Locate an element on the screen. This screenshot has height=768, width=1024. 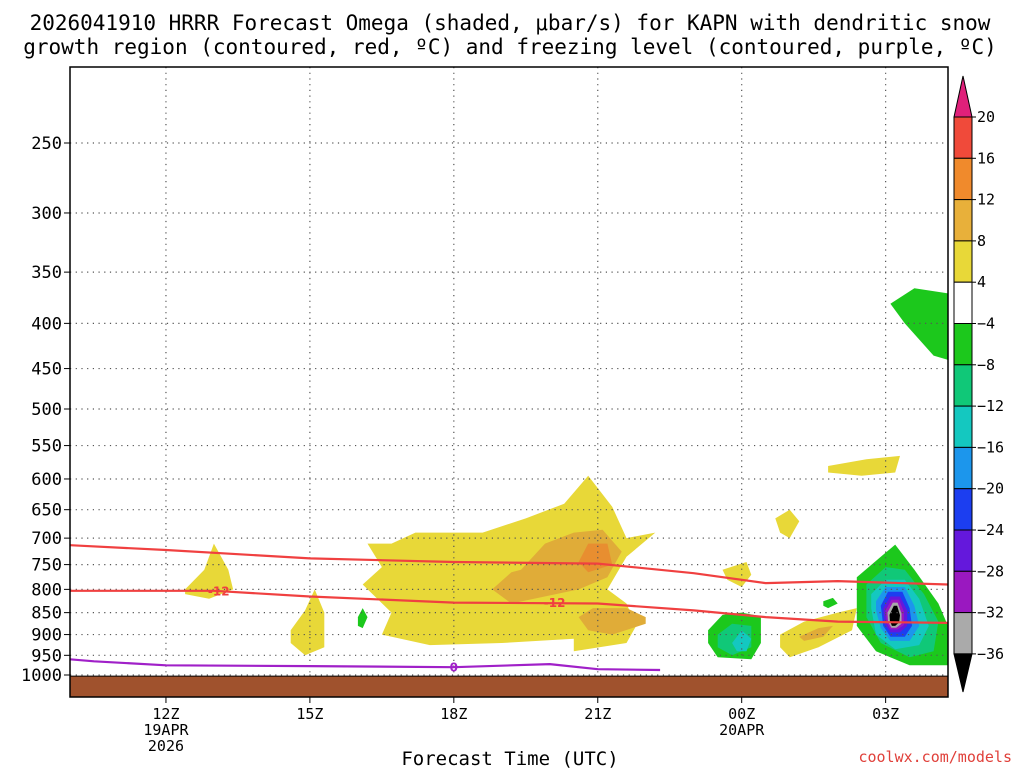
contour-layer is located at coordinates (509, 608).